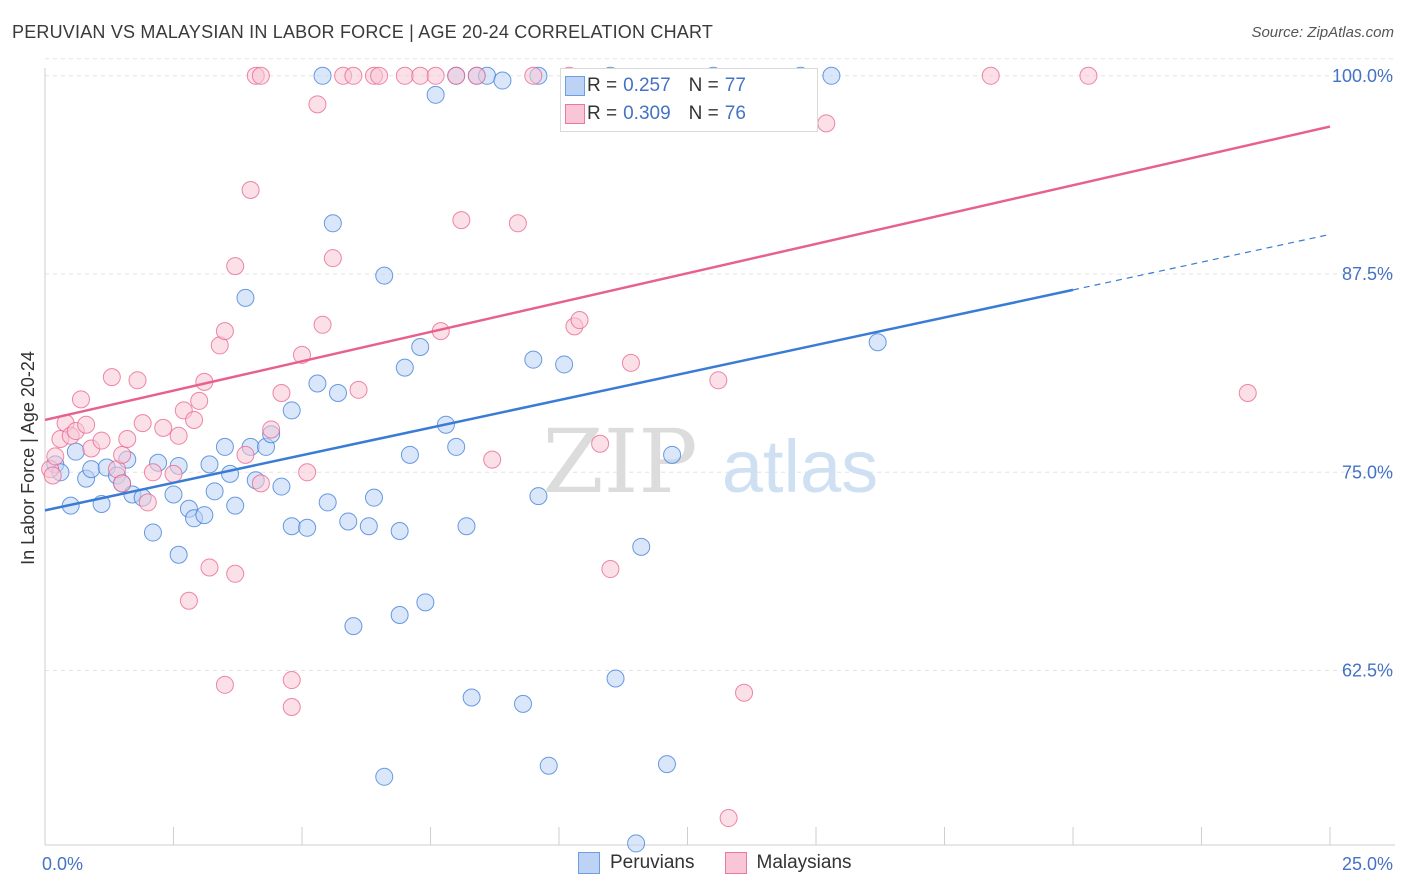 This screenshot has height=892, width=1406. I want to click on correlation-legend: R = 0.257 N = 77 R = 0.309 N = 76, so click(689, 100).